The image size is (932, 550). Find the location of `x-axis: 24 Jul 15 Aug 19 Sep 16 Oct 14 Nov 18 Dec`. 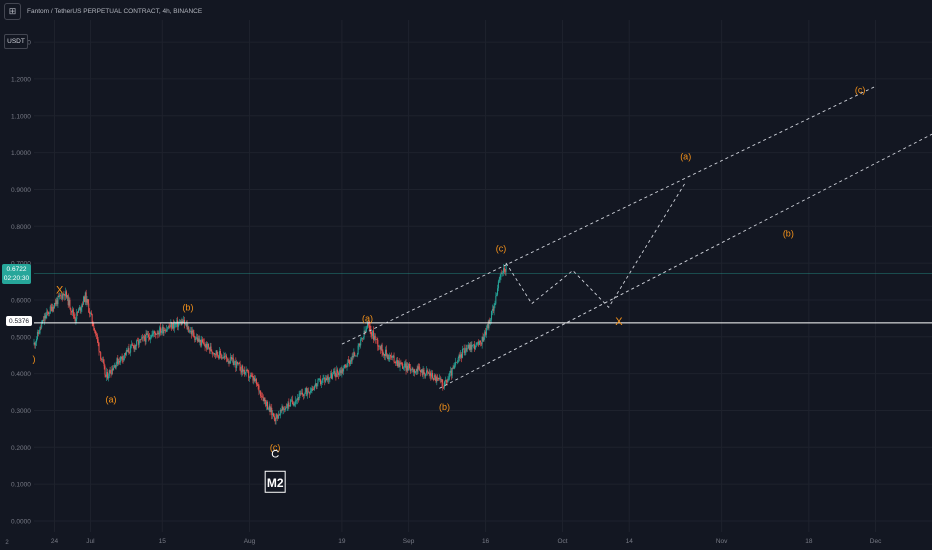

x-axis: 24 Jul 15 Aug 19 Sep 16 Oct 14 Nov 18 Dec is located at coordinates (466, 541).